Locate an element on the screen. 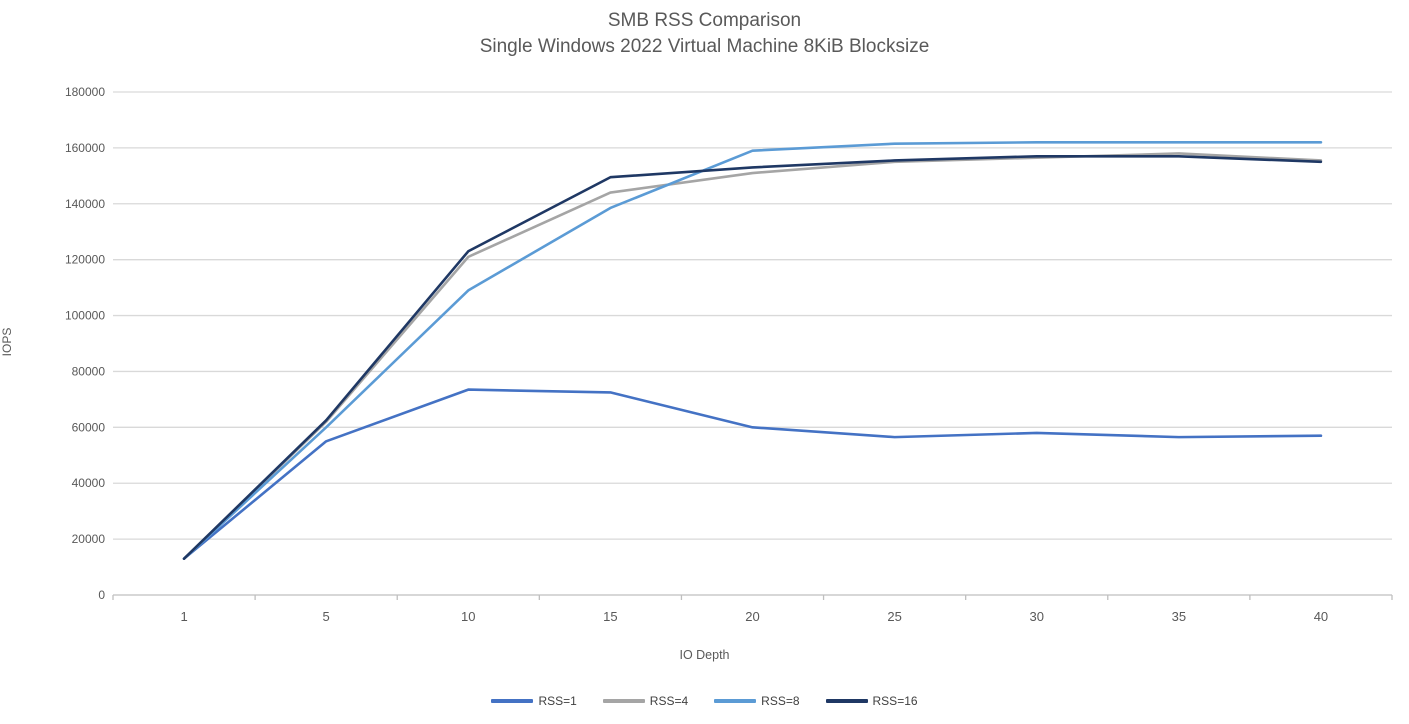 The height and width of the screenshot is (724, 1409). y-axis-tick-label: 120000 is located at coordinates (85, 260).